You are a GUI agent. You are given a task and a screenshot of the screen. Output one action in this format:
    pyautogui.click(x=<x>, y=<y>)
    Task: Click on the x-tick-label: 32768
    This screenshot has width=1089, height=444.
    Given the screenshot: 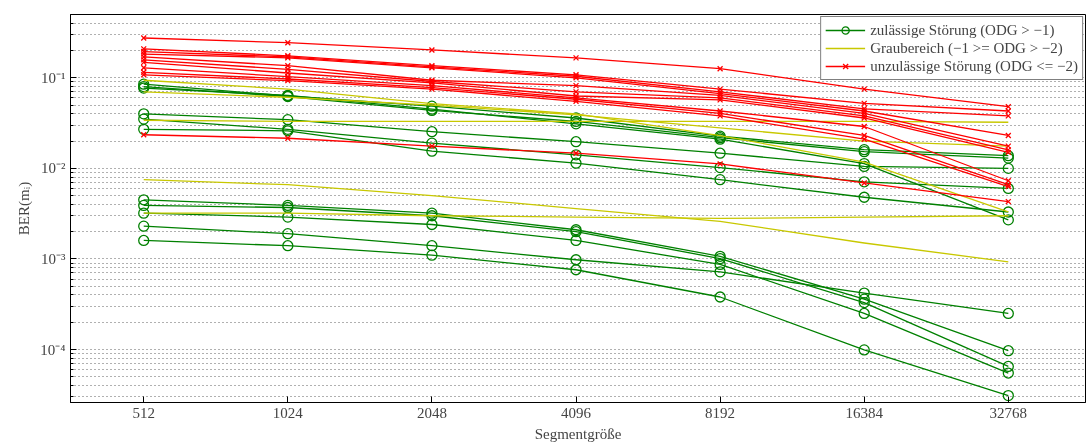 What is the action you would take?
    pyautogui.click(x=1008, y=412)
    